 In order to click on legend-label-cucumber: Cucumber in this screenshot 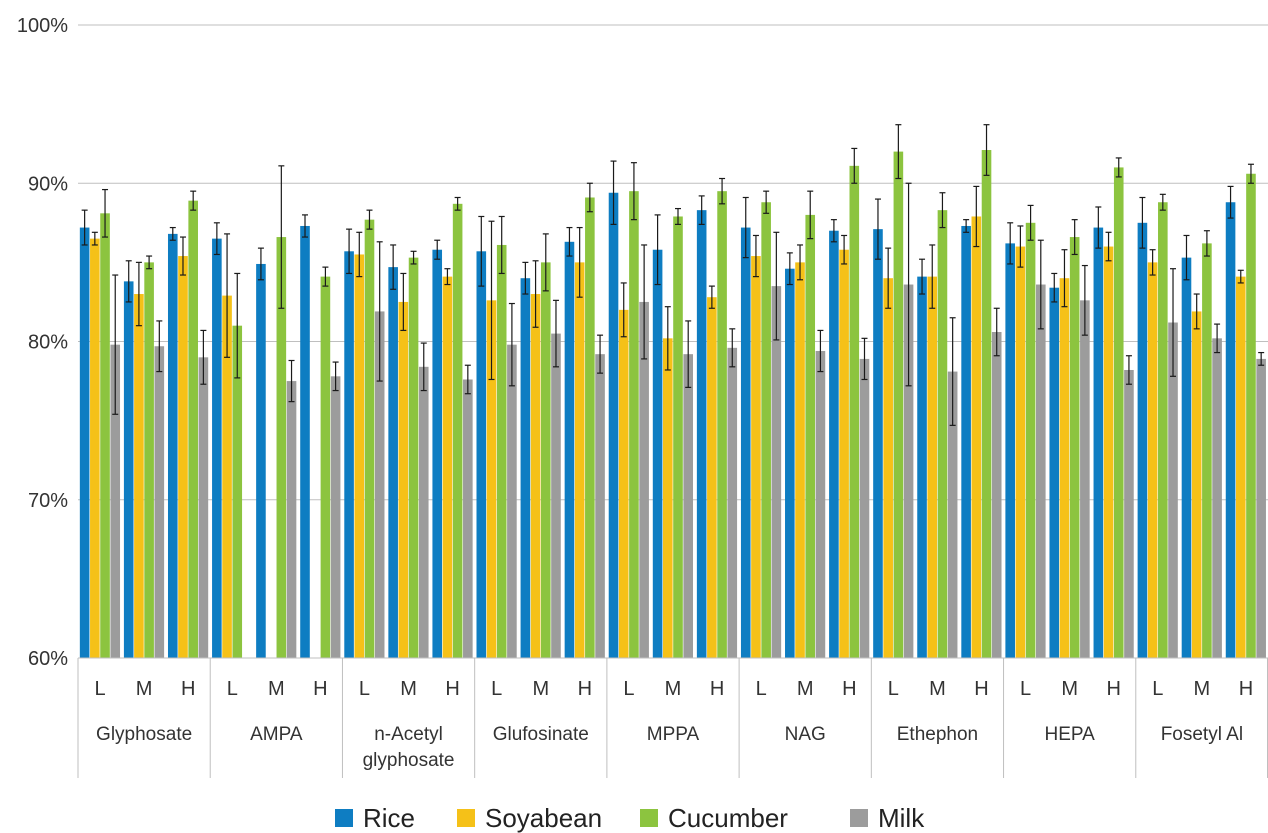, I will do `click(728, 818)`.